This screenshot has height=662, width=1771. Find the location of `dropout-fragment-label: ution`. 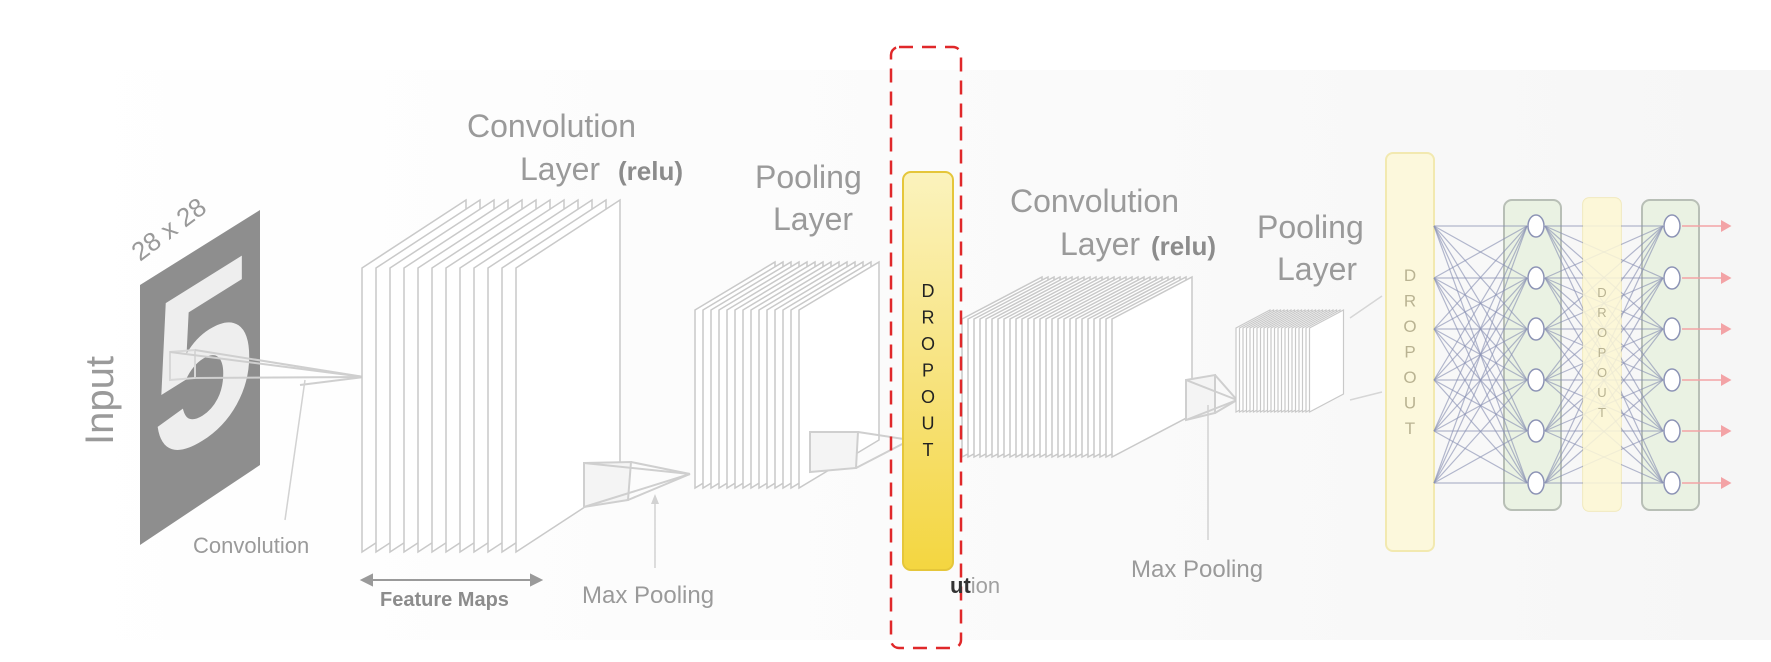

dropout-fragment-label: ution is located at coordinates (975, 585).